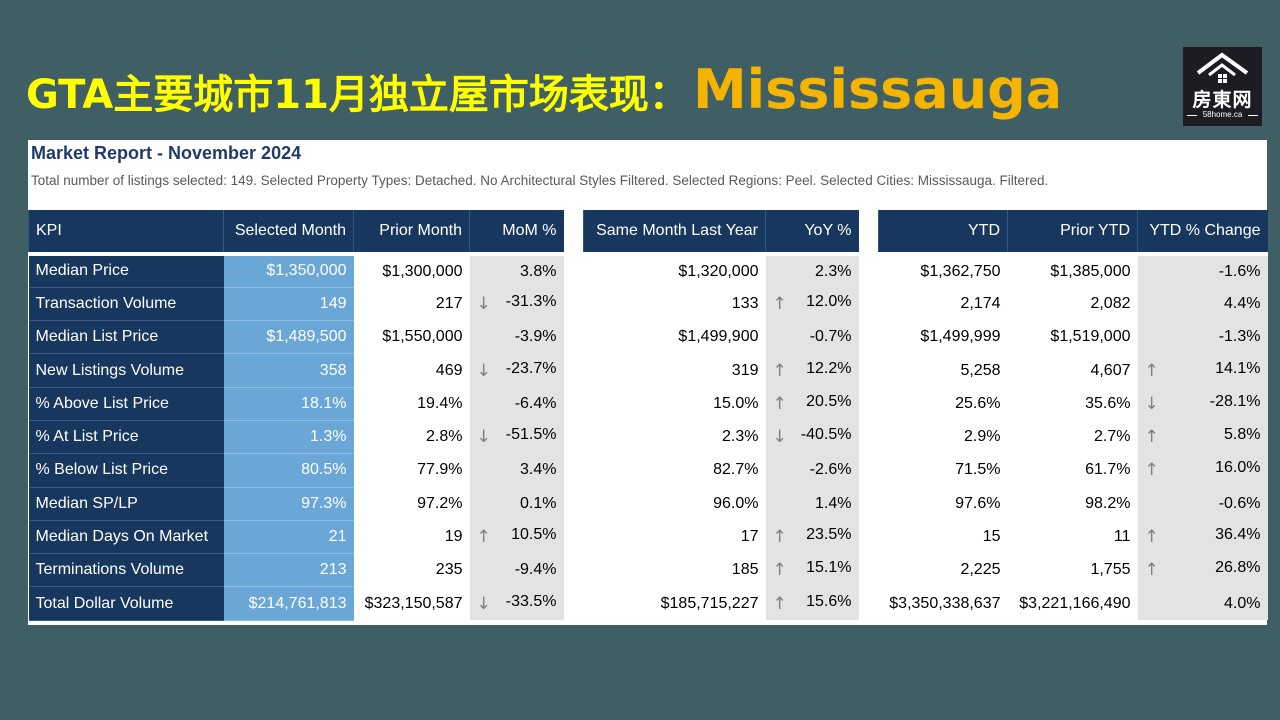 This screenshot has height=720, width=1280. Describe the element at coordinates (126, 437) in the screenshot. I see `kpi-label: % At List Price` at that location.